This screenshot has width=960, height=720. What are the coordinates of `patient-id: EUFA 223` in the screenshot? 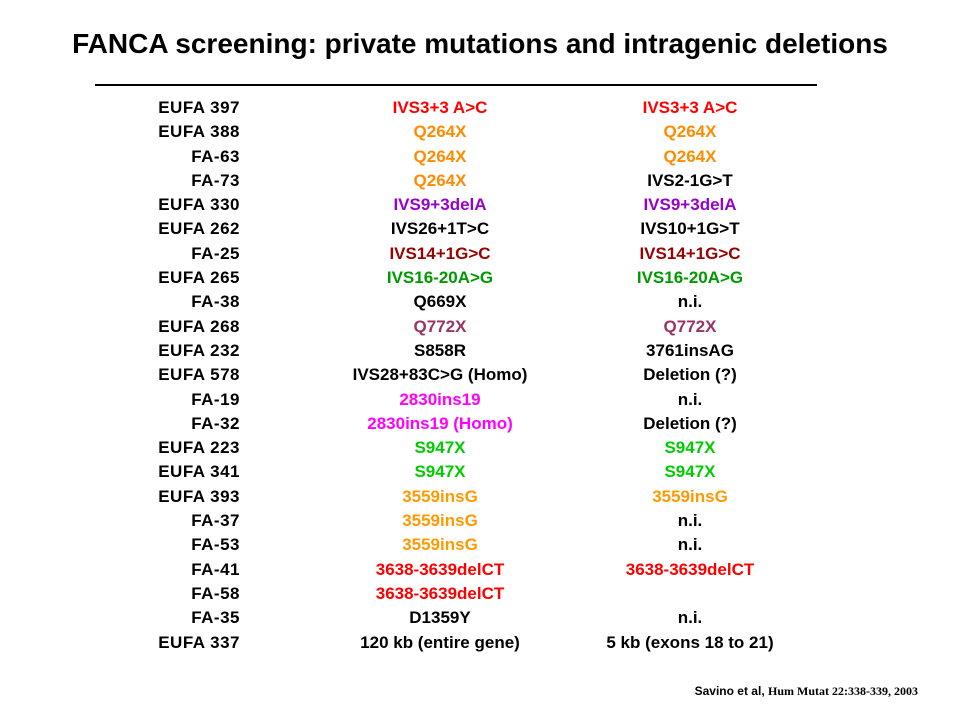 It's located at (199, 448).